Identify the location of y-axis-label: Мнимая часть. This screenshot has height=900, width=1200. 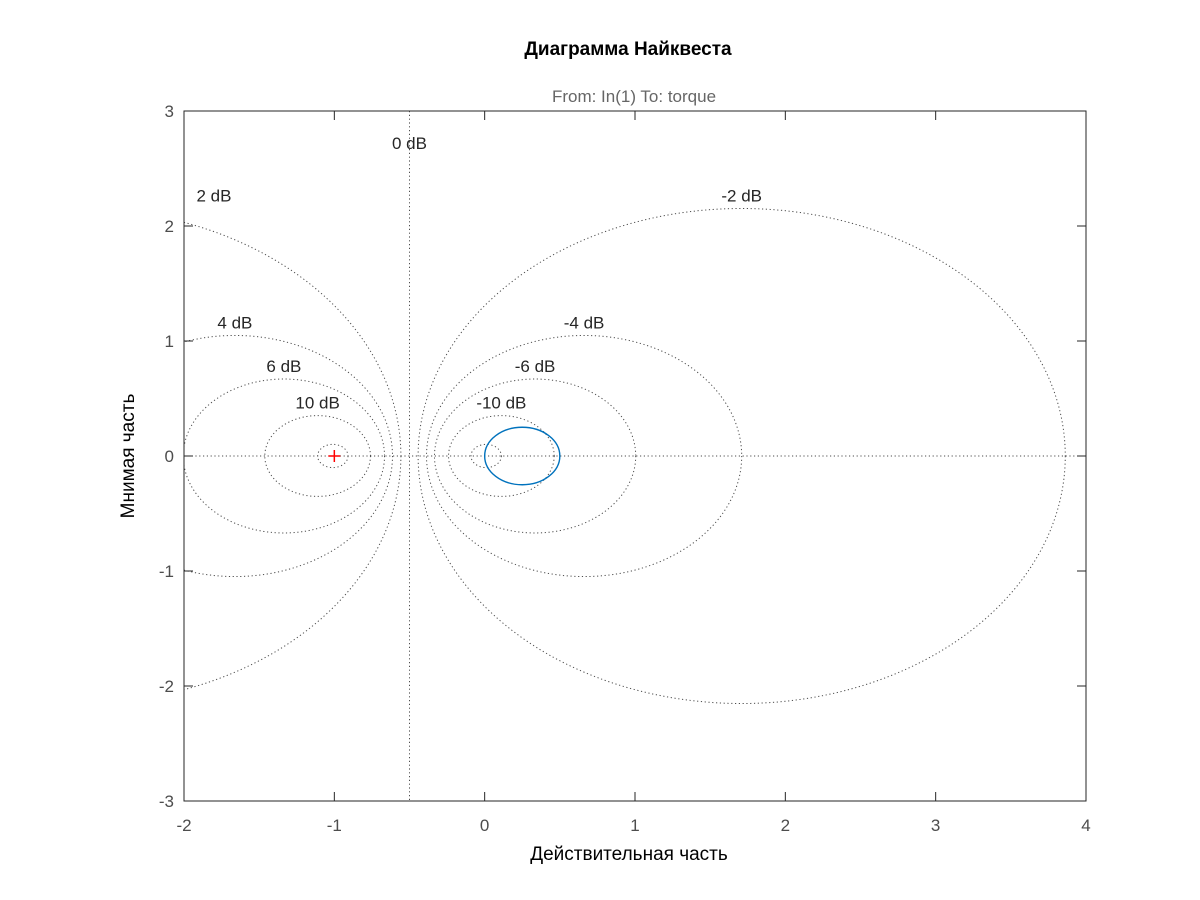
(128, 456).